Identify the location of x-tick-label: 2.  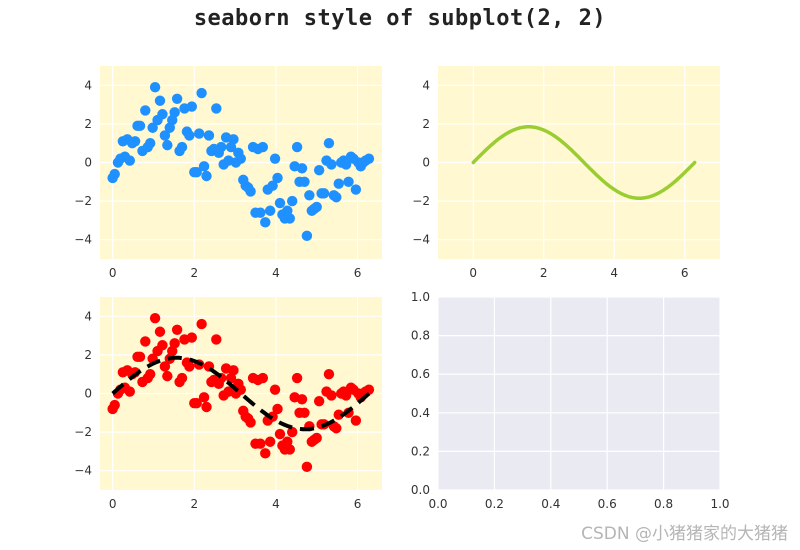
(544, 273).